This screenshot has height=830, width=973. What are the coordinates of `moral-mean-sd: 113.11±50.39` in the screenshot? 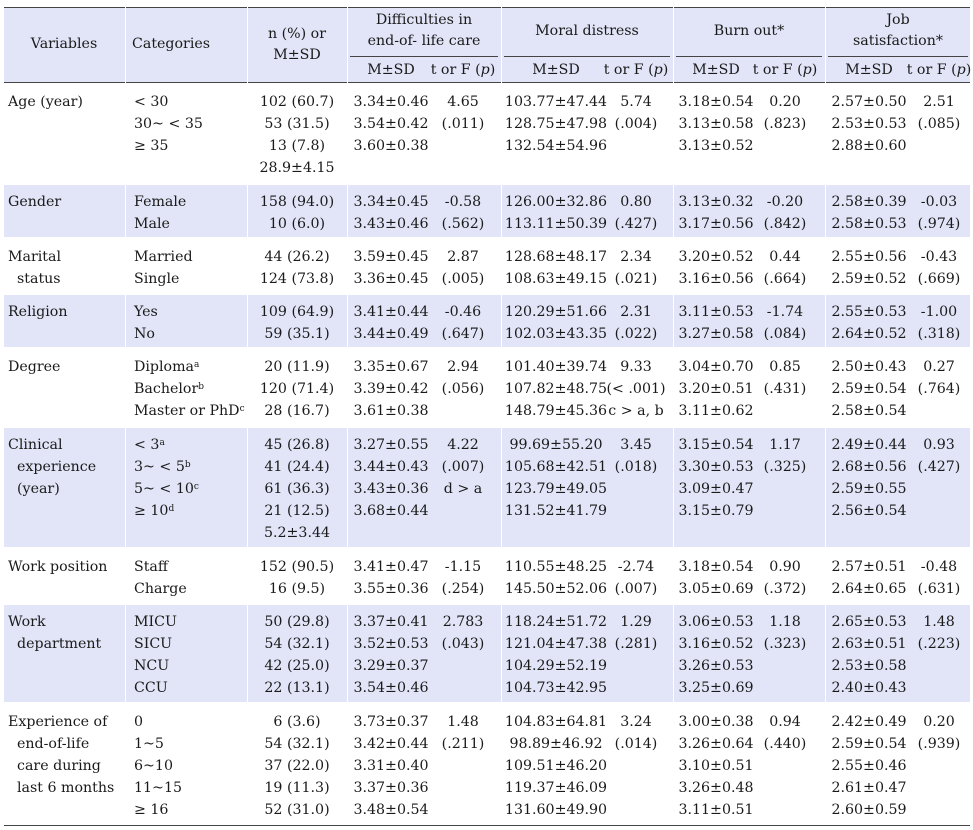 It's located at (556, 224).